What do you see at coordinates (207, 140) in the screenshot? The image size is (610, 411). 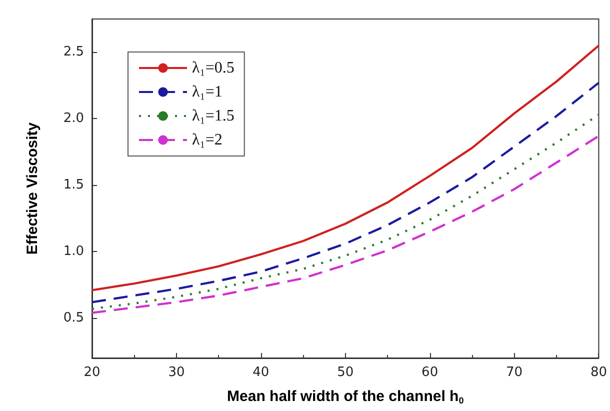 I see `legend-label: λ₁=2` at bounding box center [207, 140].